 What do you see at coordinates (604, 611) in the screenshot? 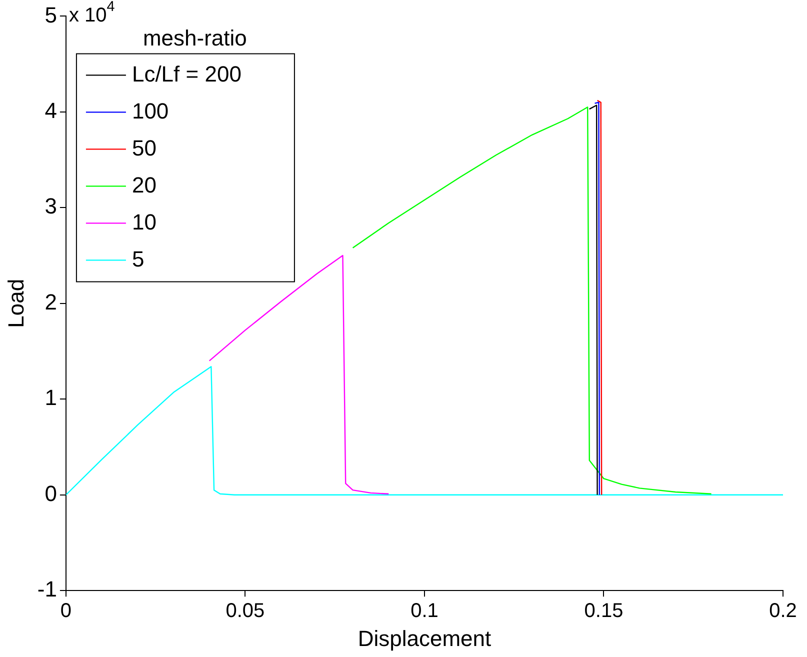
I see `x-tick-label: 0.15` at bounding box center [604, 611].